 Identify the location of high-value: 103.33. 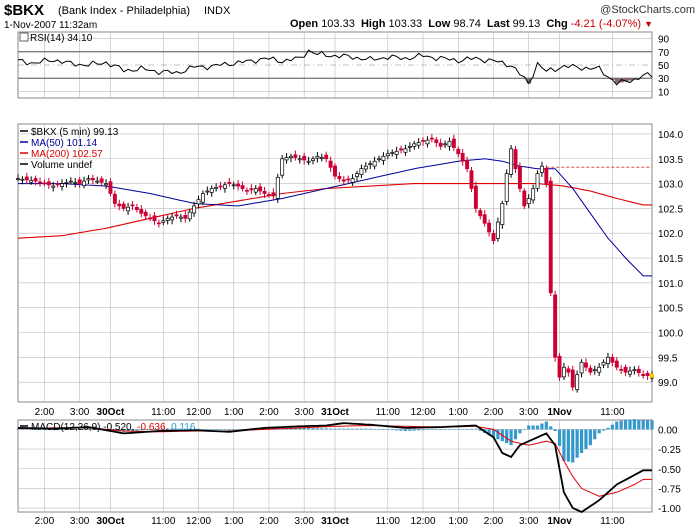
(405, 24).